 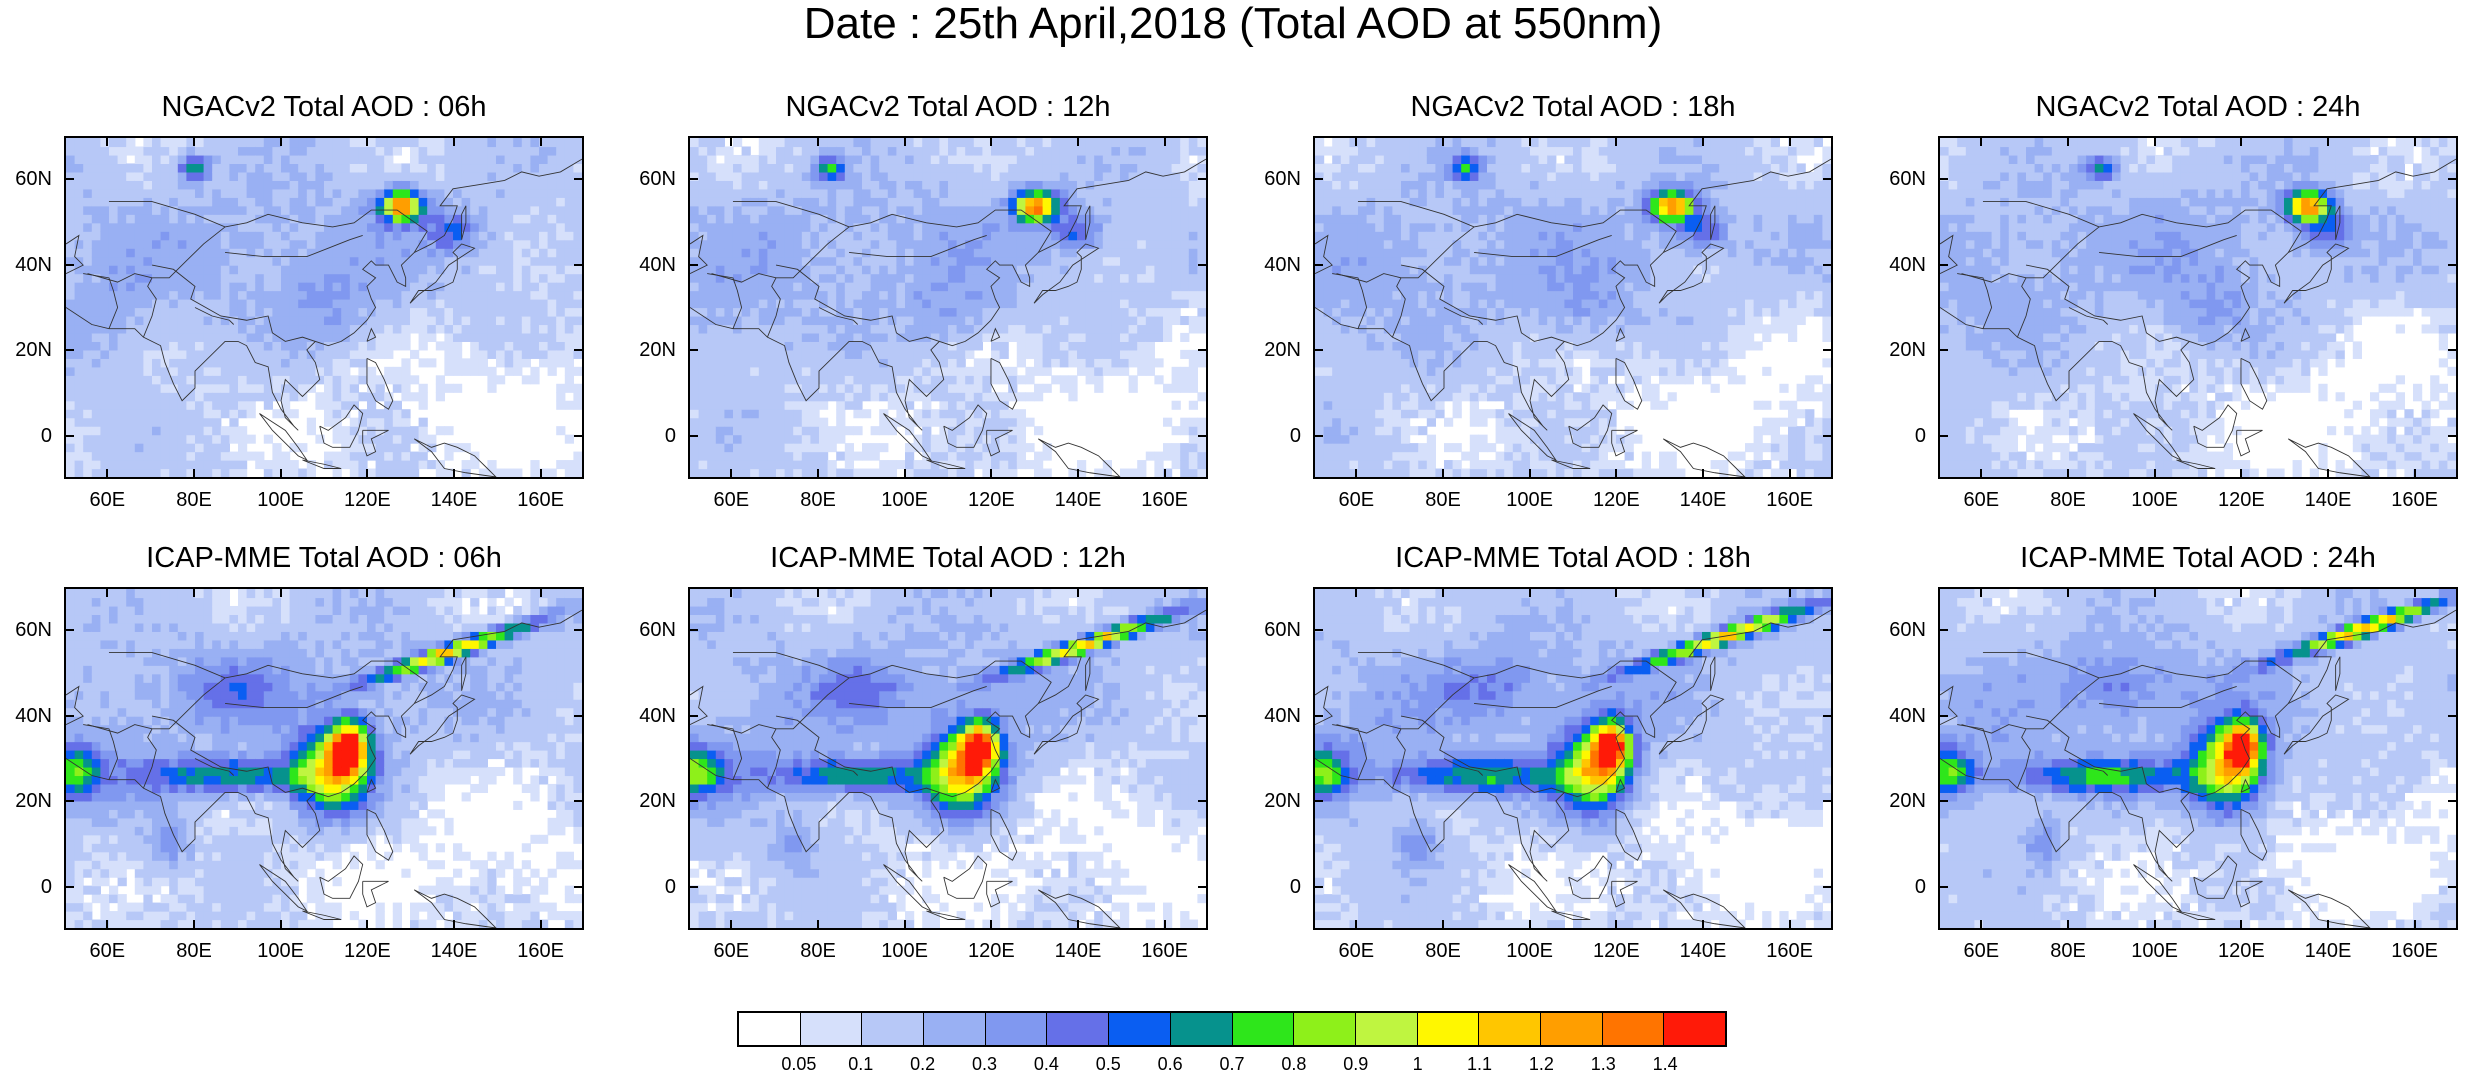 What do you see at coordinates (2198, 758) in the screenshot?
I see `aod-map-icap-mme-24h` at bounding box center [2198, 758].